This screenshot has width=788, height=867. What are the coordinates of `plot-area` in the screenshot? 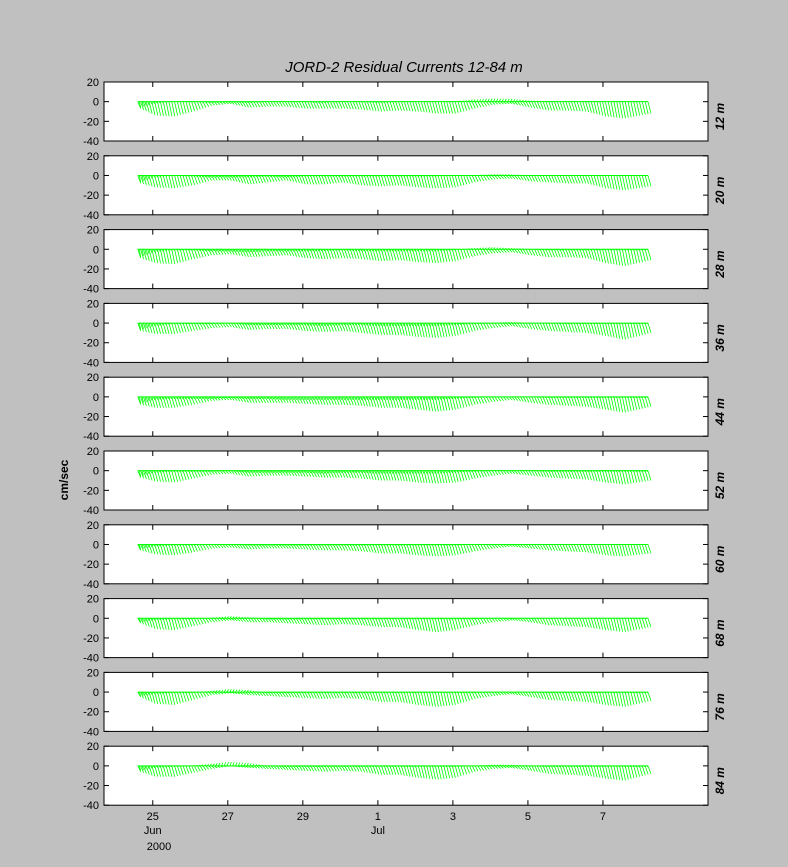 It's located at (406, 111).